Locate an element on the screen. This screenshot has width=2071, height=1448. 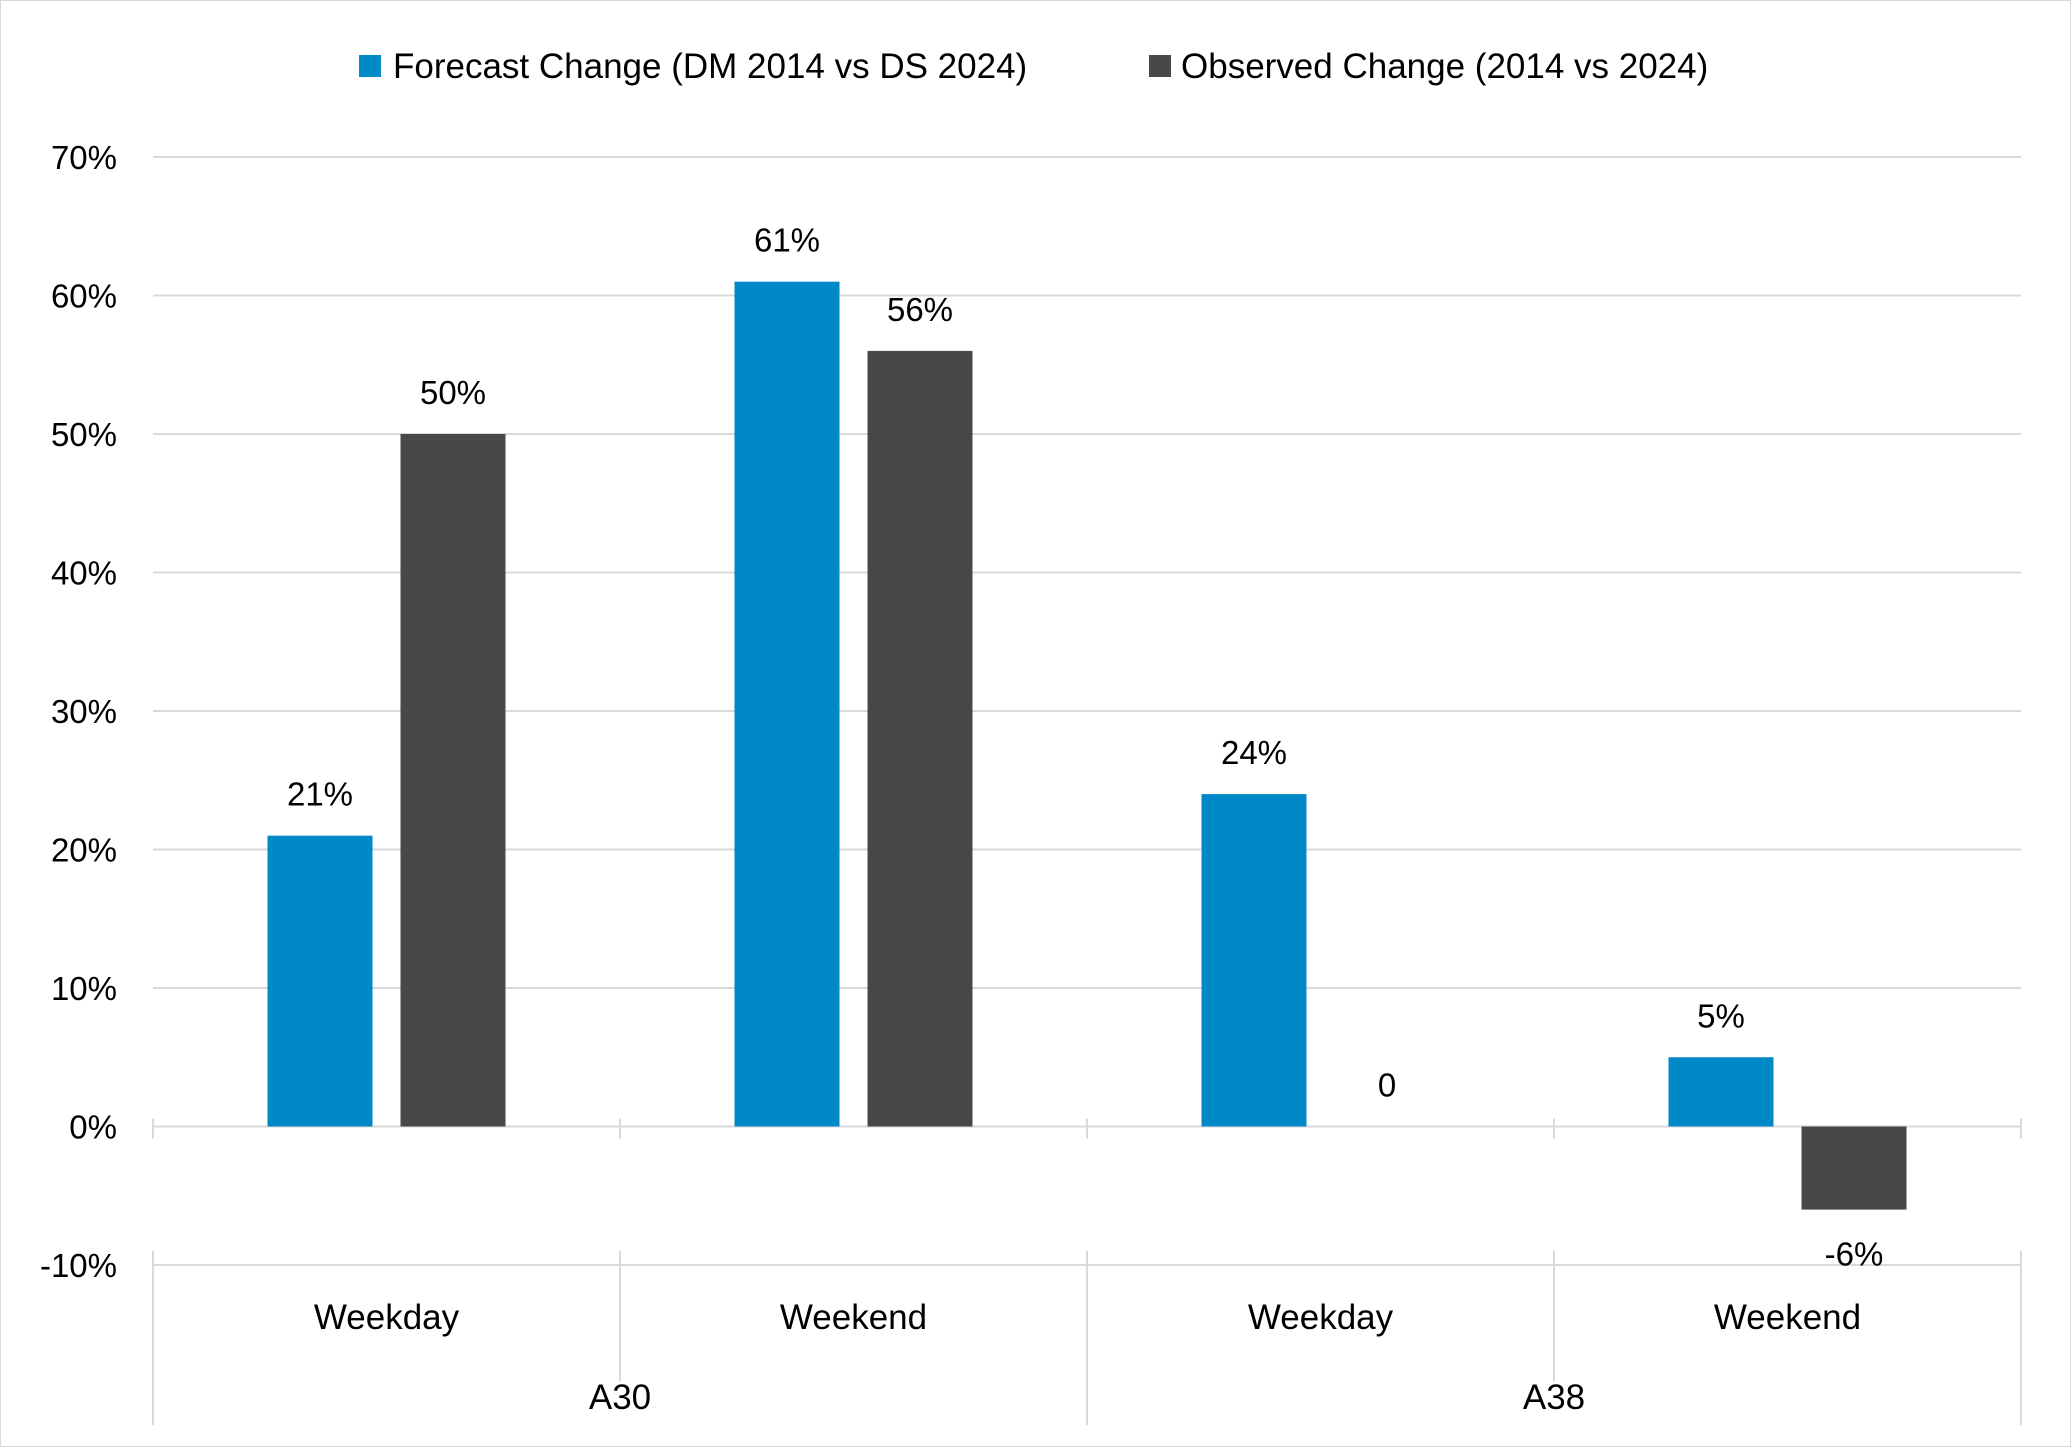
data-label: 56% is located at coordinates (920, 309).